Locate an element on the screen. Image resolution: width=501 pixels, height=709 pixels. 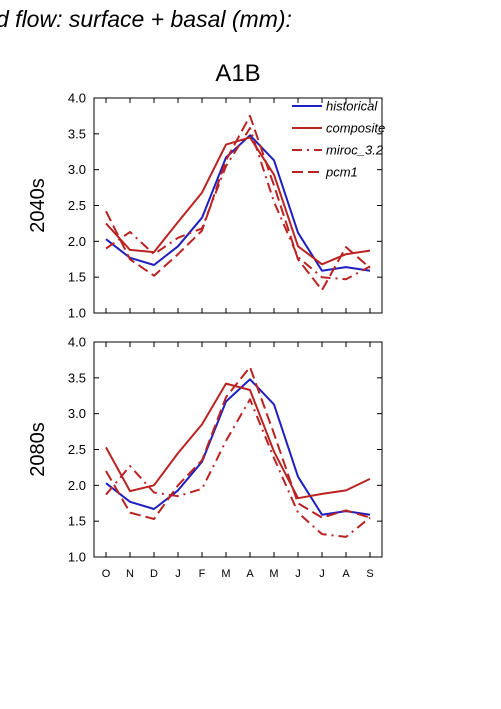
row-label-2040s: 2040s is located at coordinates (38, 205).